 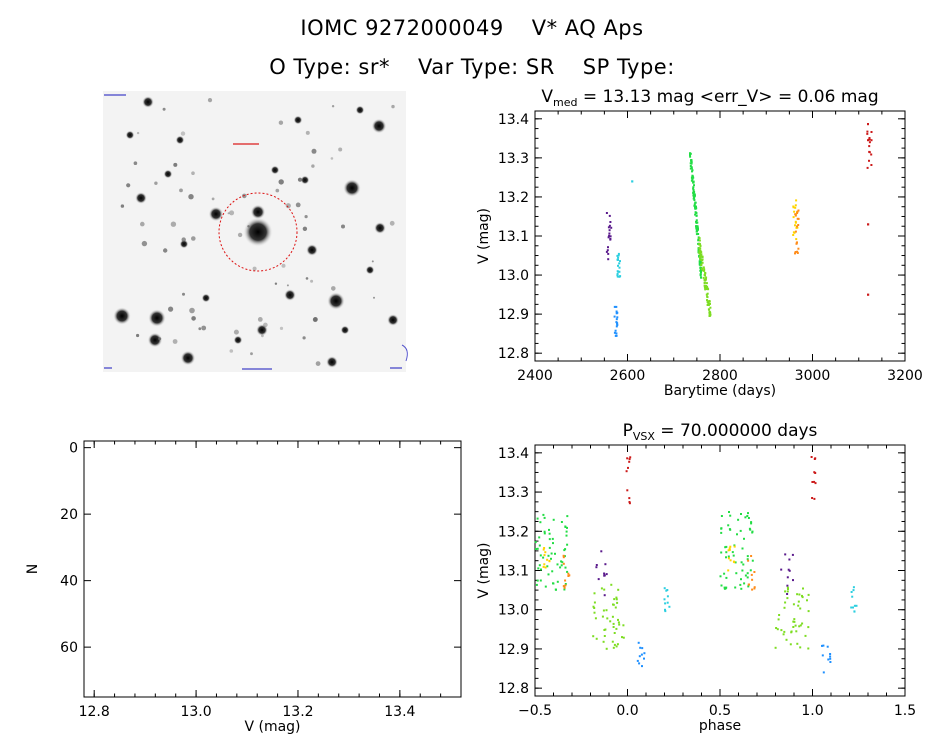 What do you see at coordinates (69, 515) in the screenshot?
I see `hist-ytick-label: 20` at bounding box center [69, 515].